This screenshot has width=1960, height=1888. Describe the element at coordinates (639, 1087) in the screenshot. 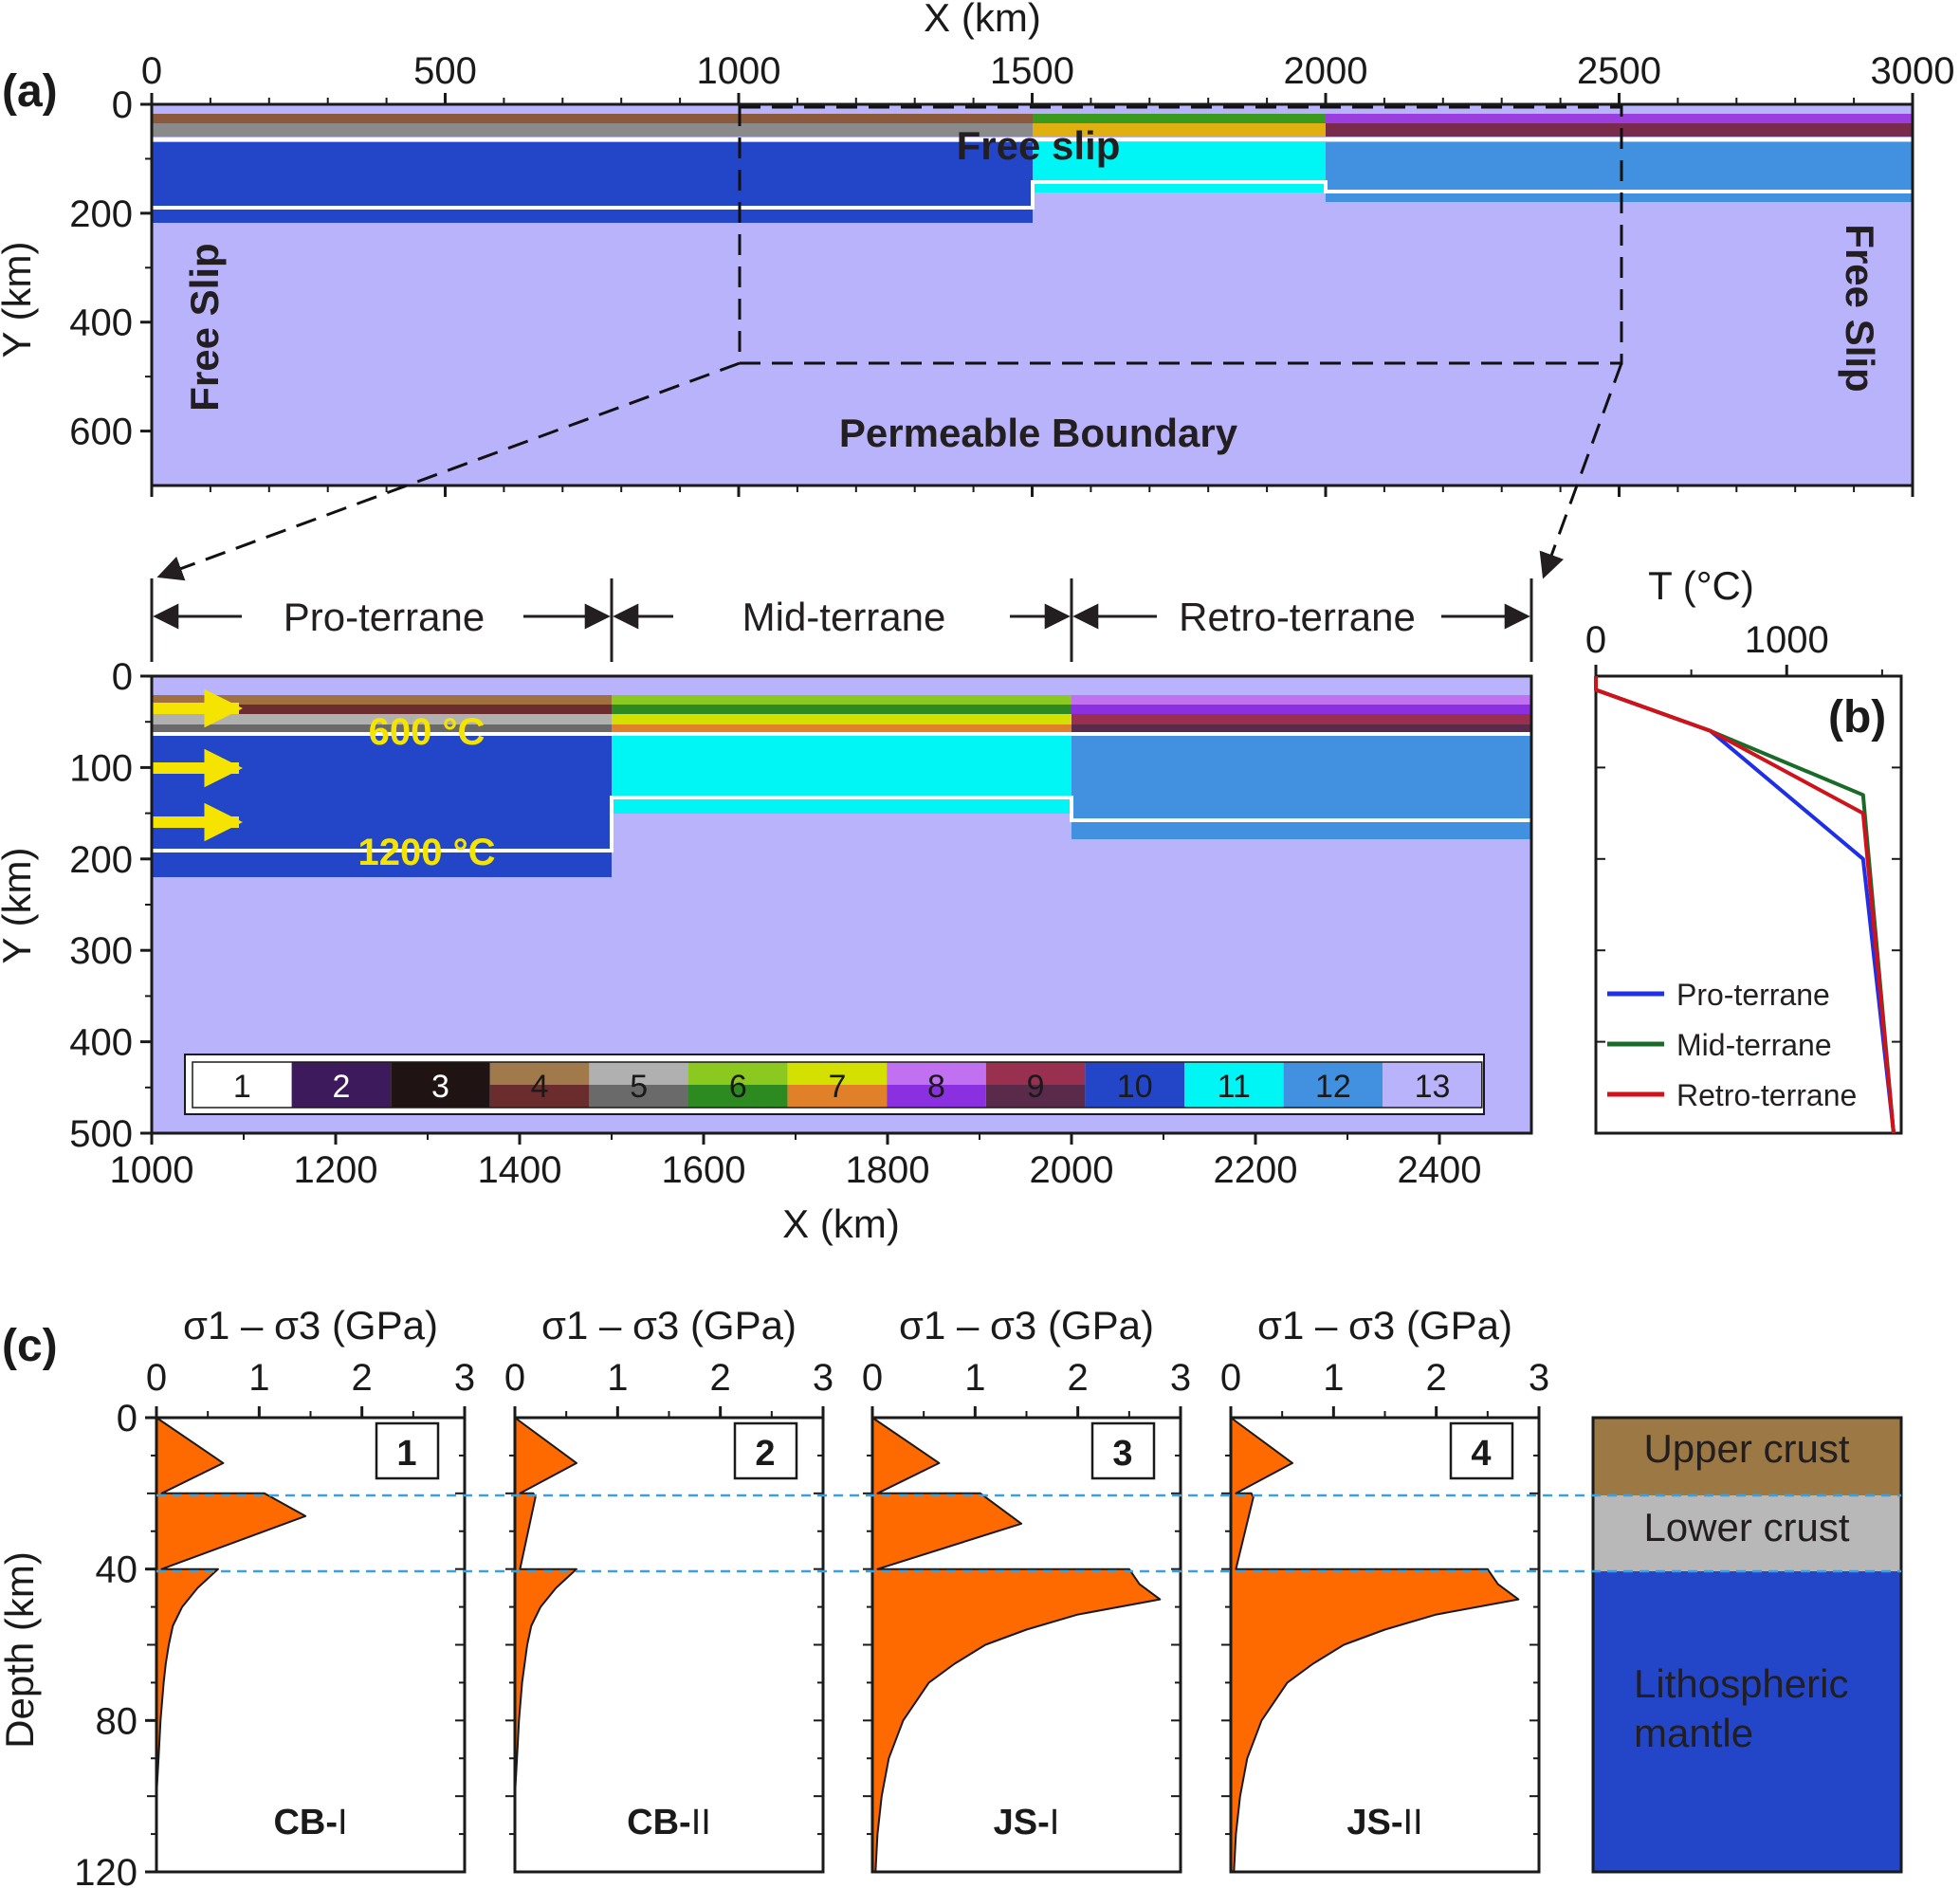

I see `legend-label: 5` at that location.